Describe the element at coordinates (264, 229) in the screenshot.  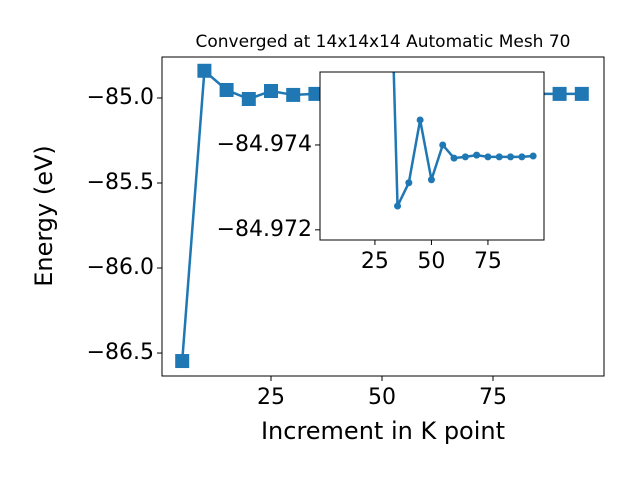
I see `y-tick-label: −84.972` at that location.